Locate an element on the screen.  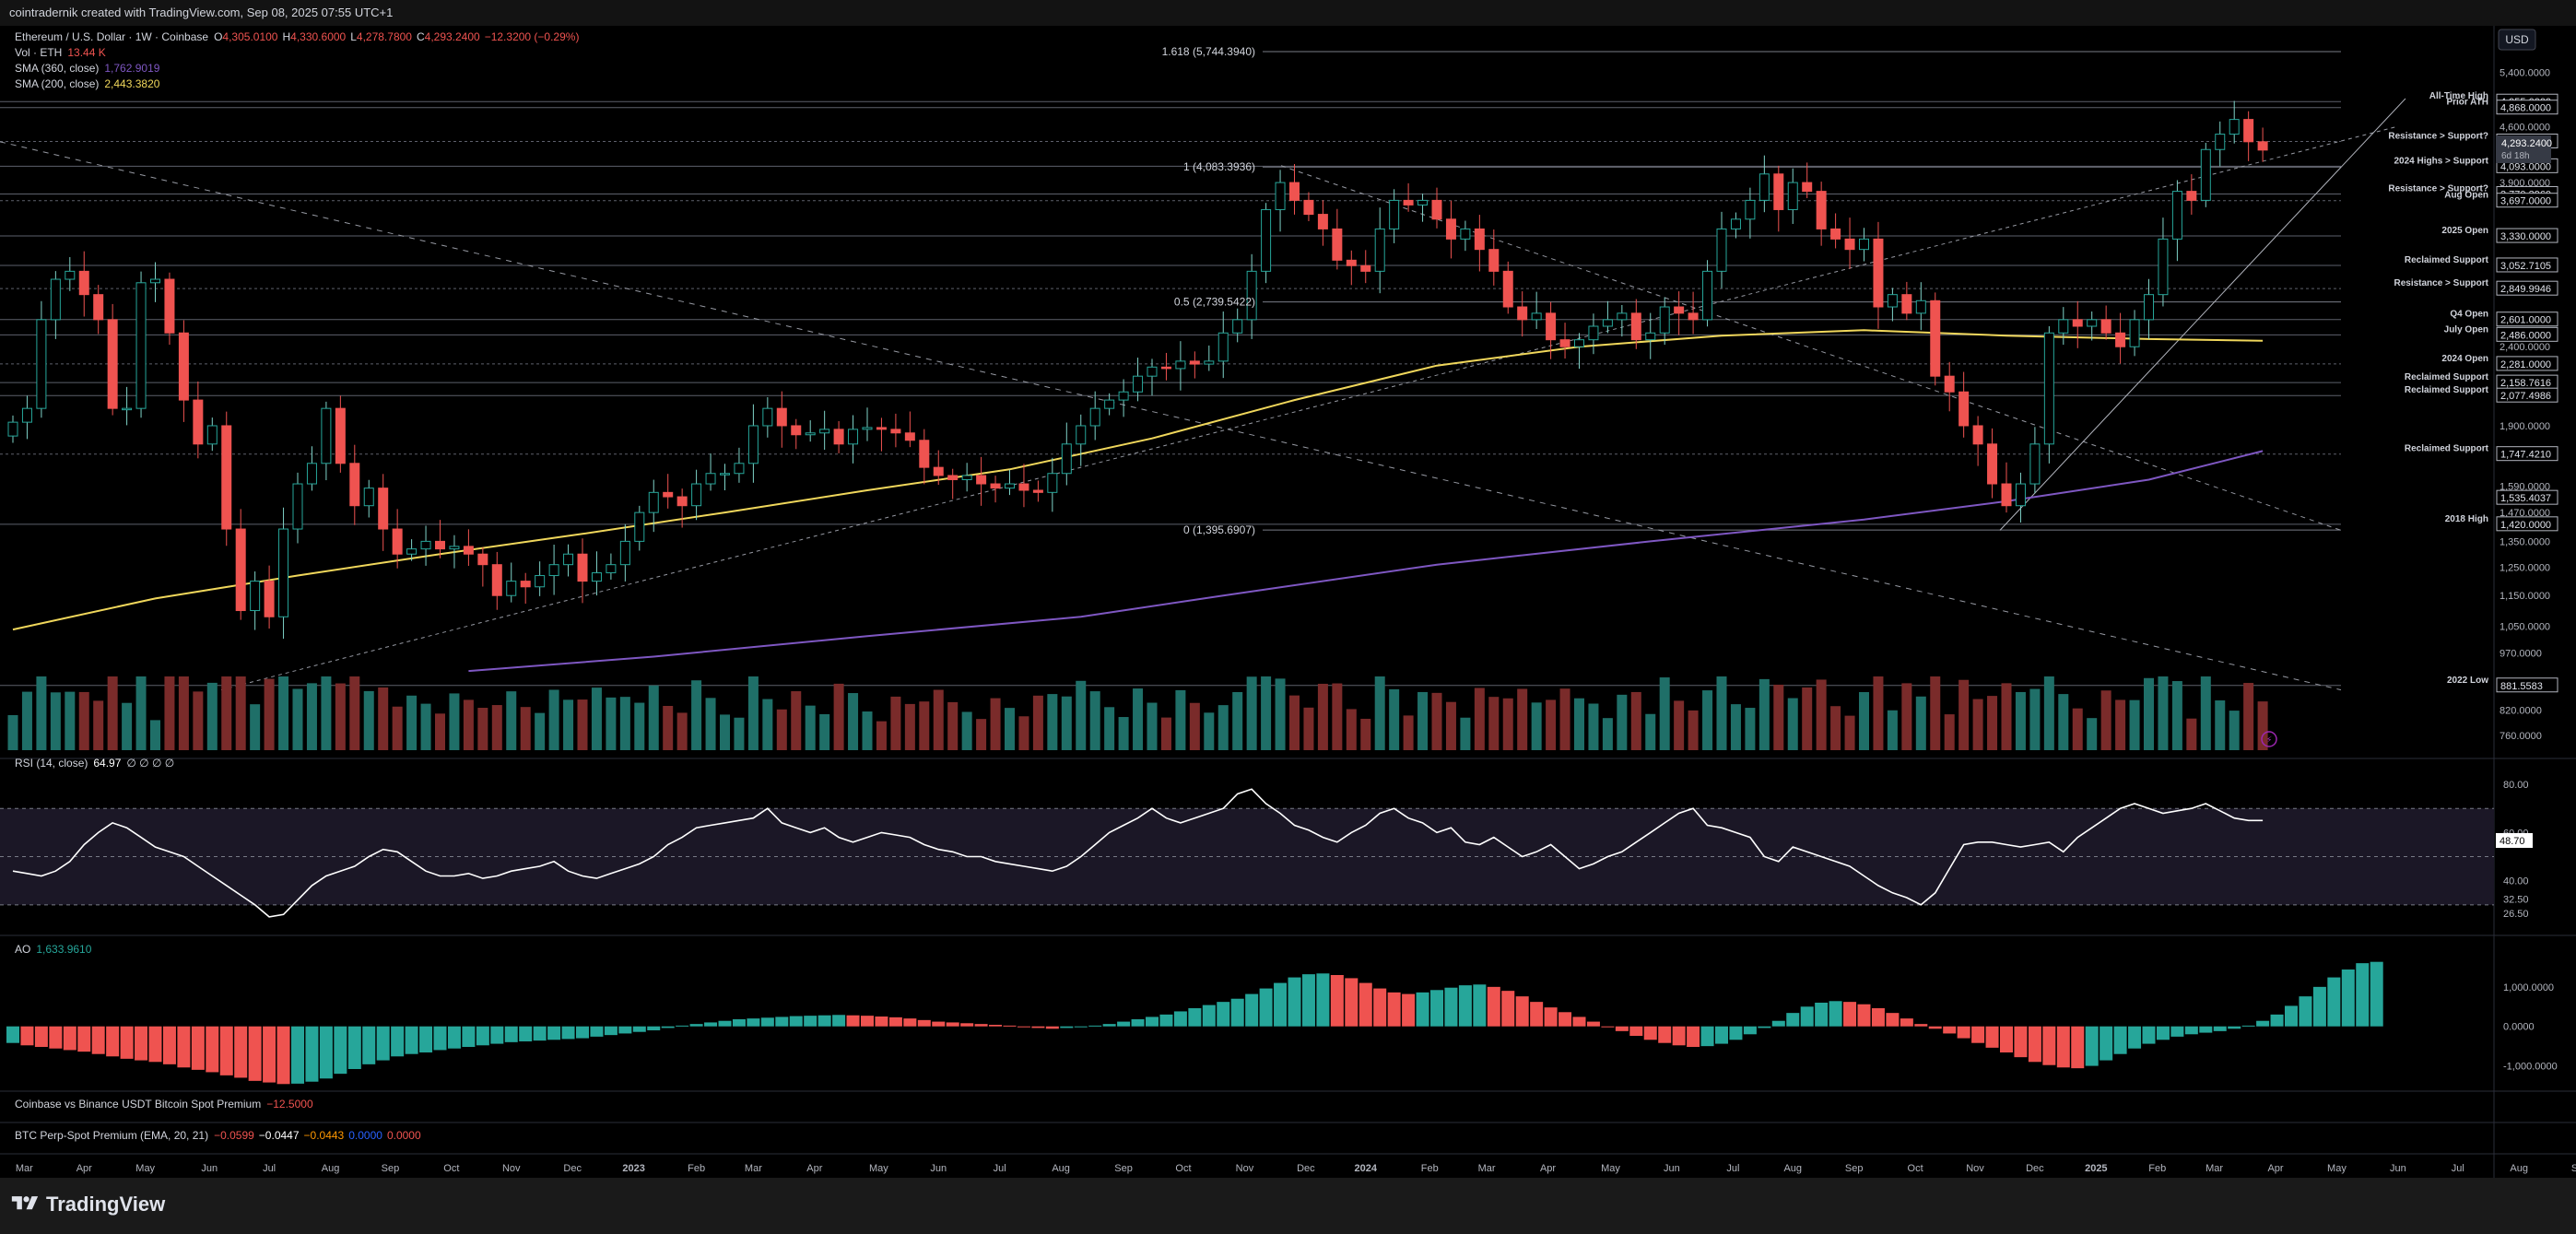
last-price: 4,293.2400 is located at coordinates (2526, 143).